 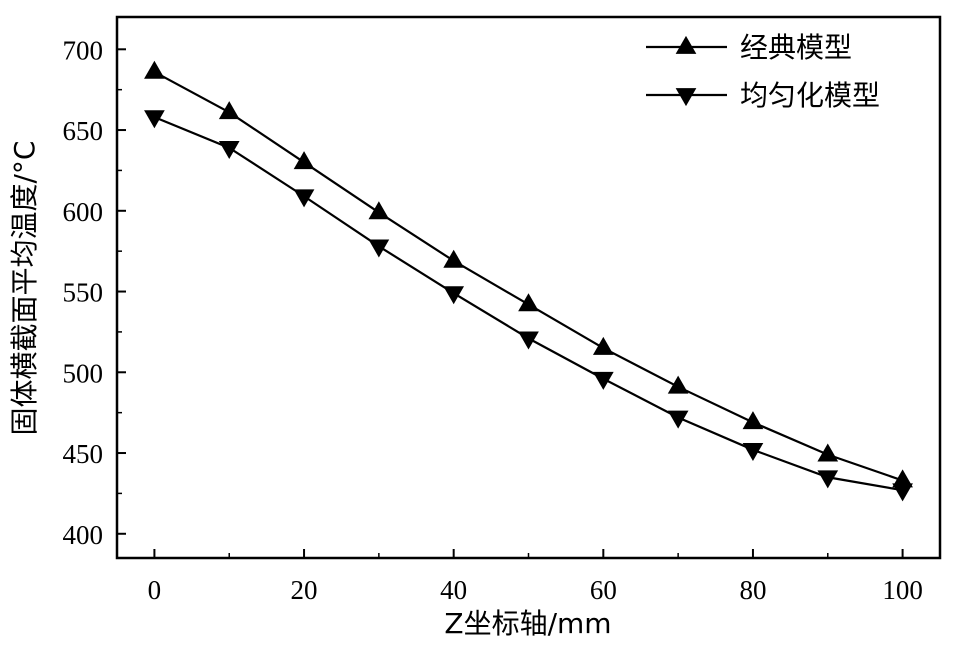 I want to click on y-axis: 400 450 500 550 600 650 700, so click(x=94, y=292).